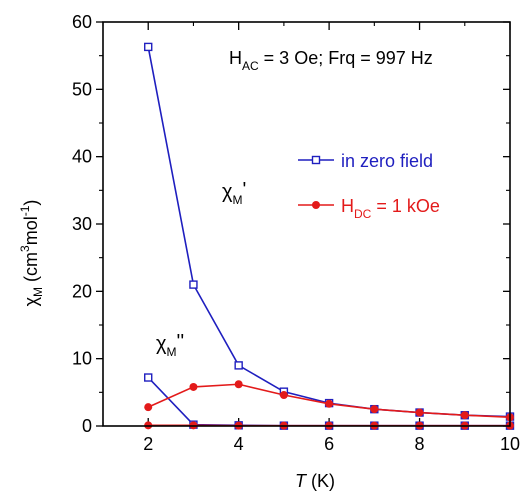 This screenshot has width=524, height=495. What do you see at coordinates (25, 248) in the screenshot?
I see `y-label-sup3: 3` at bounding box center [25, 248].